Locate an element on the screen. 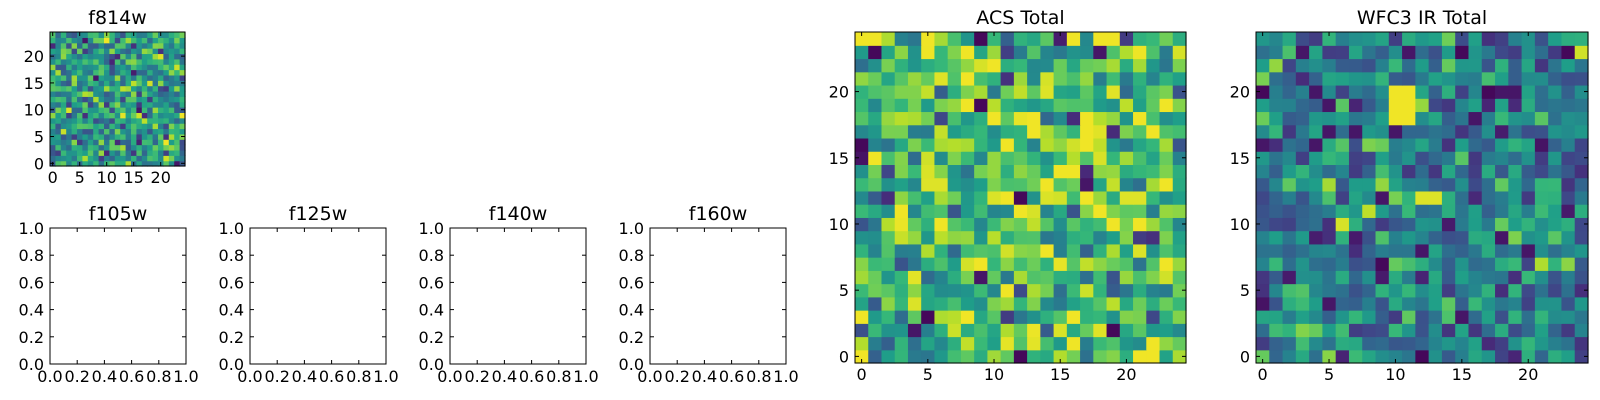 This screenshot has height=400, width=1600. y-tick-label: 0.0 is located at coordinates (431, 364).